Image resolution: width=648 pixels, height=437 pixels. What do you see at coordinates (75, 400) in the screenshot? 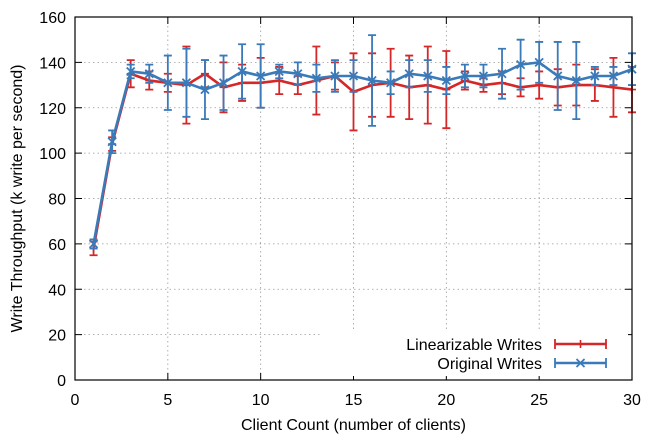
I see `x-tick-label: 0` at bounding box center [75, 400].